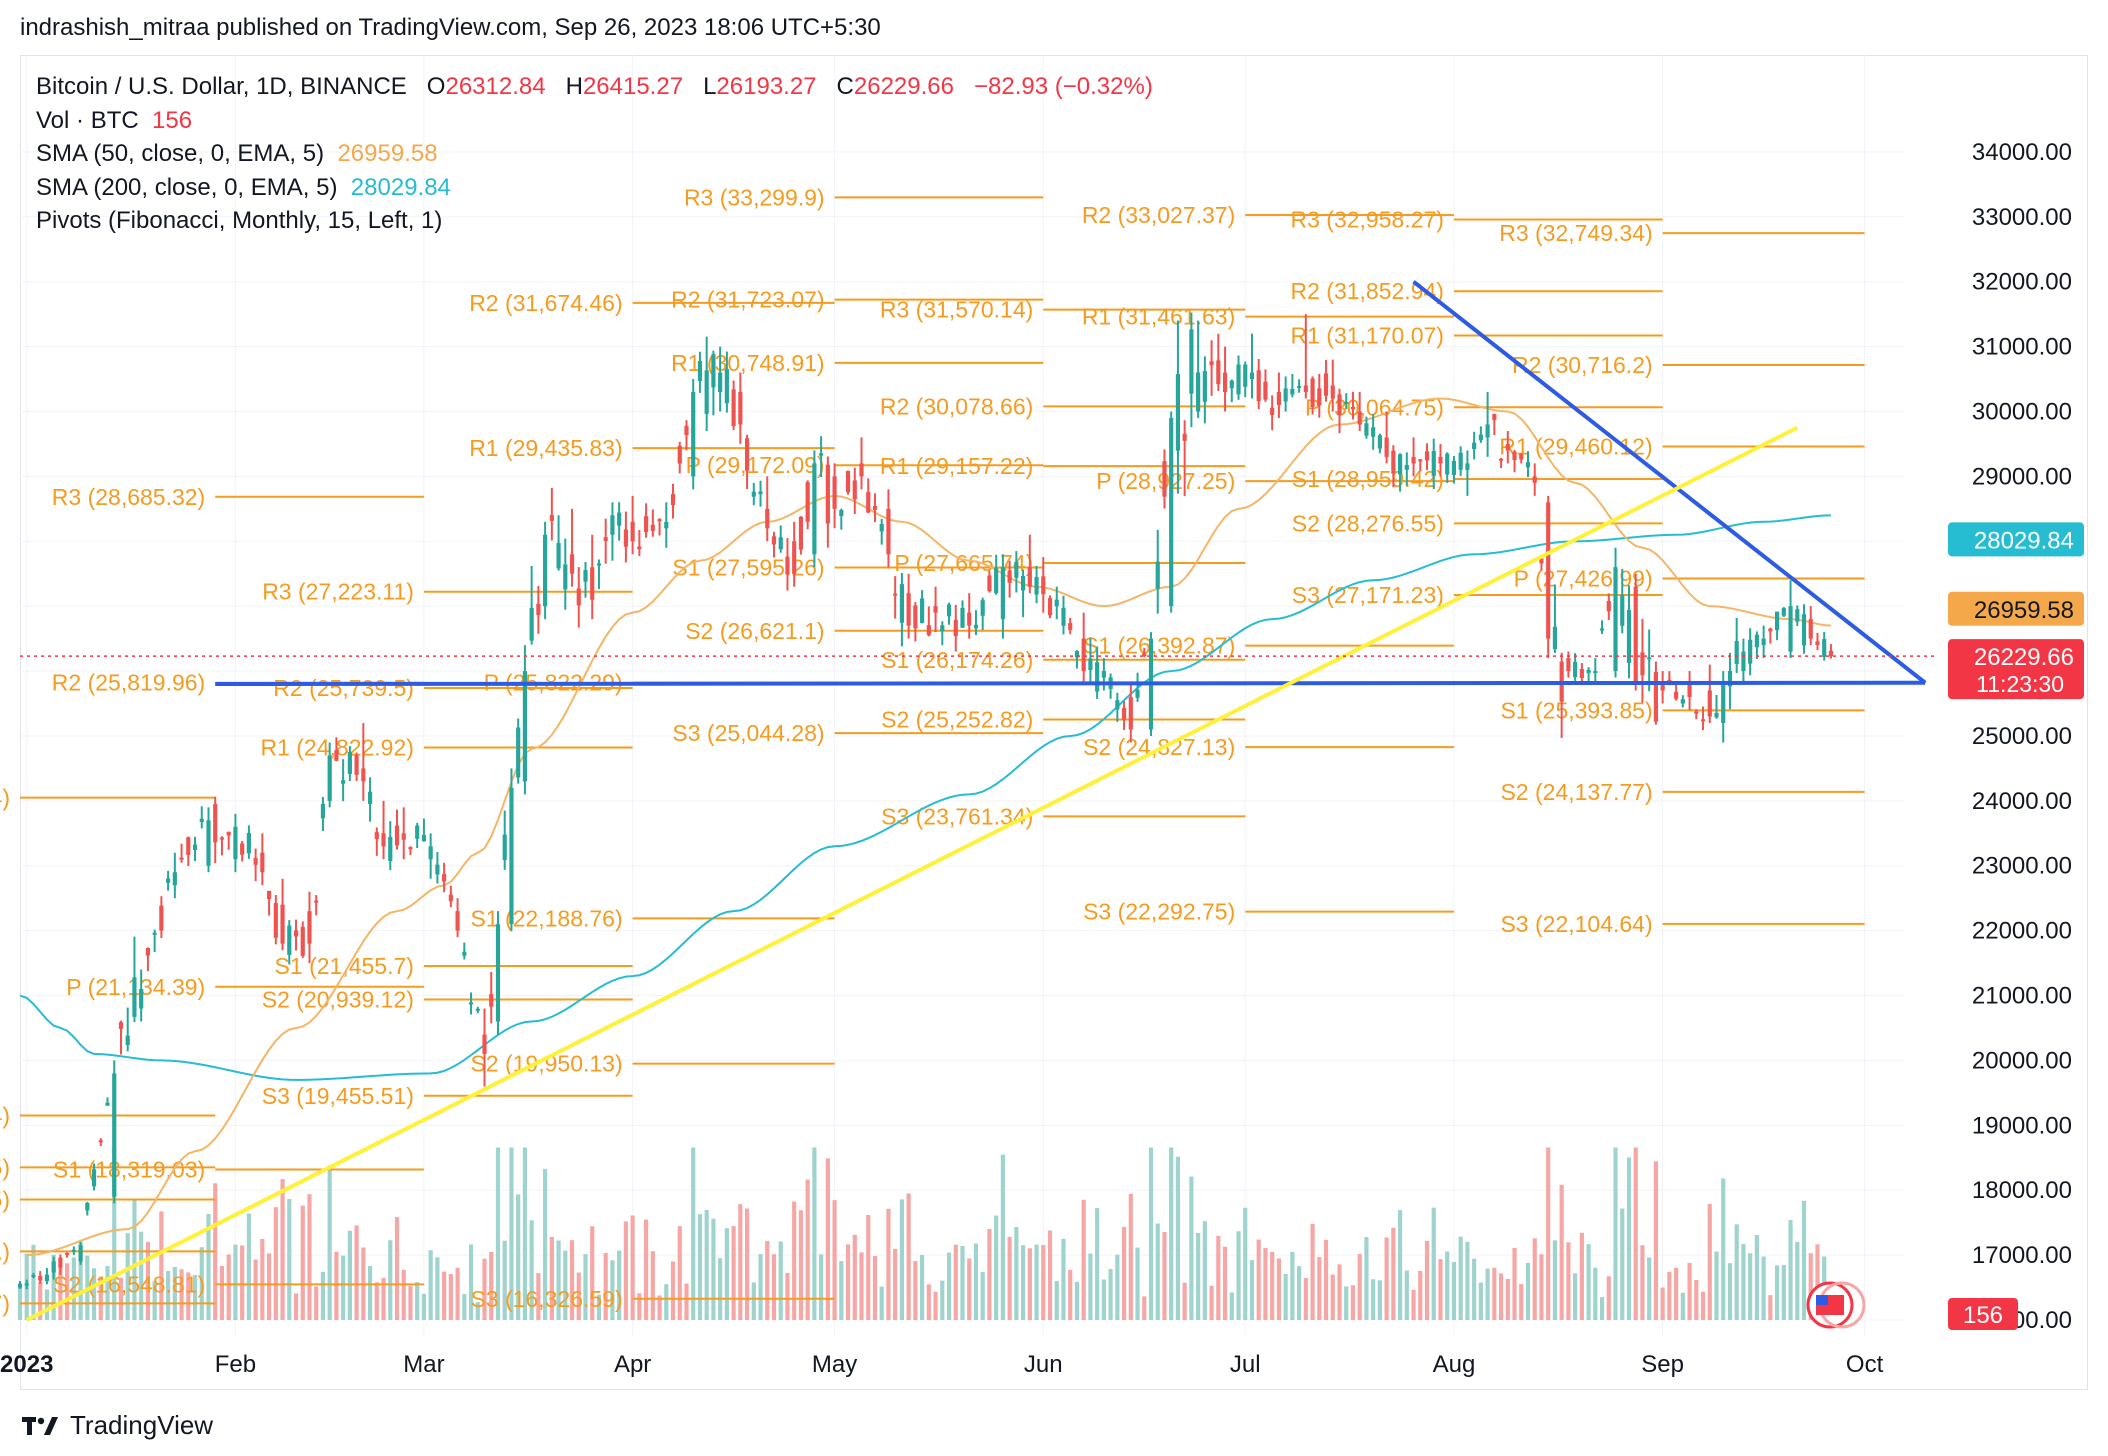  Describe the element at coordinates (221, 86) in the screenshot. I see `legend-symbol: Bitcoin / U.S. Dollar, 1D, BINANCE` at that location.